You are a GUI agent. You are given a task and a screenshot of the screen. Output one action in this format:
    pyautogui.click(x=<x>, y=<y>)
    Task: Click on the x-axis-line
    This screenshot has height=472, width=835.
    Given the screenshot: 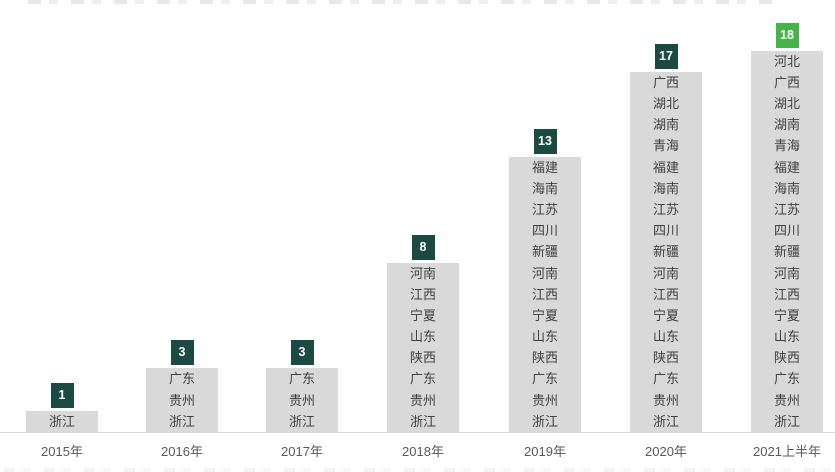 What is the action you would take?
    pyautogui.click(x=417, y=432)
    